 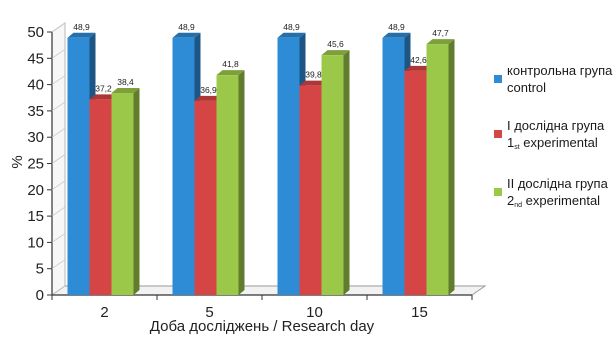 What do you see at coordinates (35, 216) in the screenshot?
I see `y-tick-label: 15` at bounding box center [35, 216].